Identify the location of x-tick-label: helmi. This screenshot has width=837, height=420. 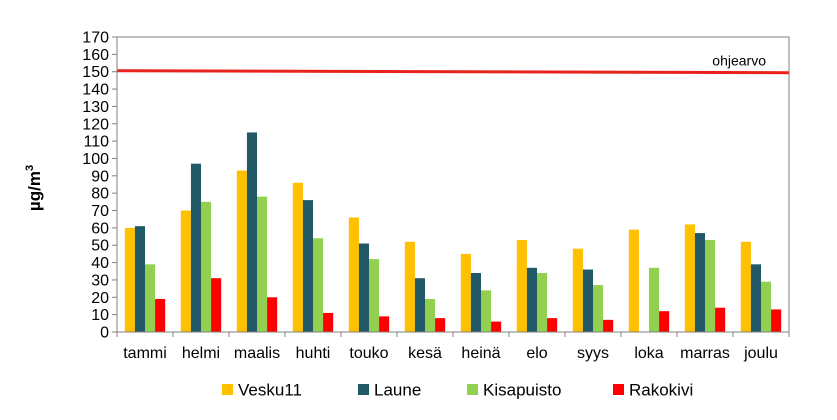
(201, 353).